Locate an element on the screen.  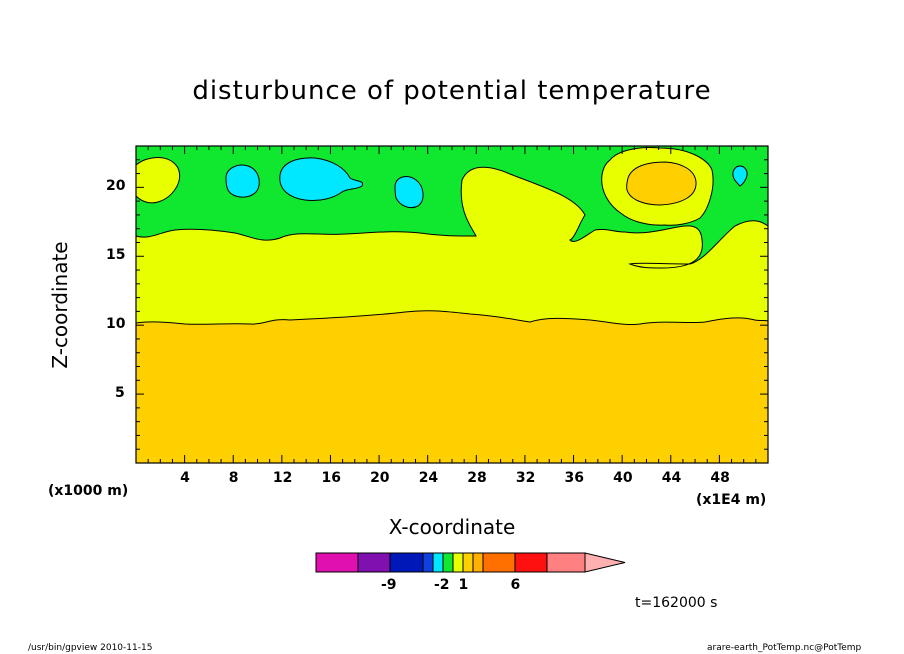
x-tick-label: 32 is located at coordinates (525, 478).